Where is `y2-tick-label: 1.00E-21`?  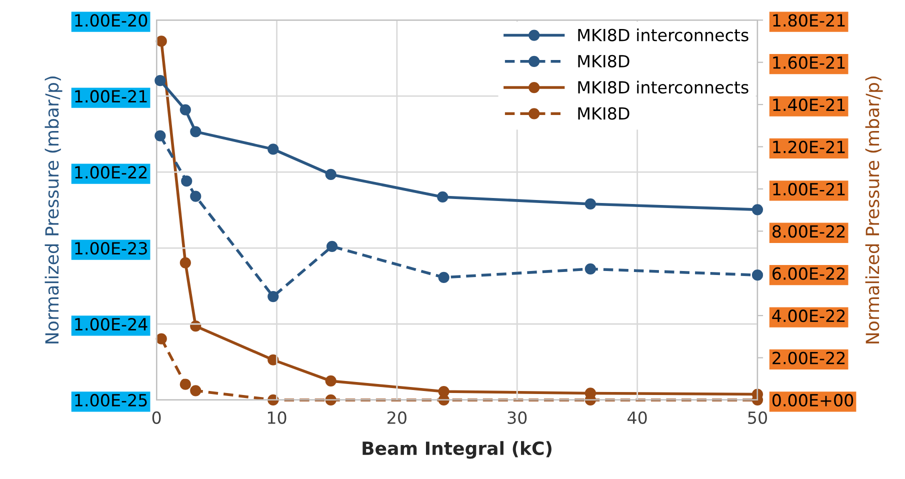
y2-tick-label: 1.00E-21 is located at coordinates (809, 189).